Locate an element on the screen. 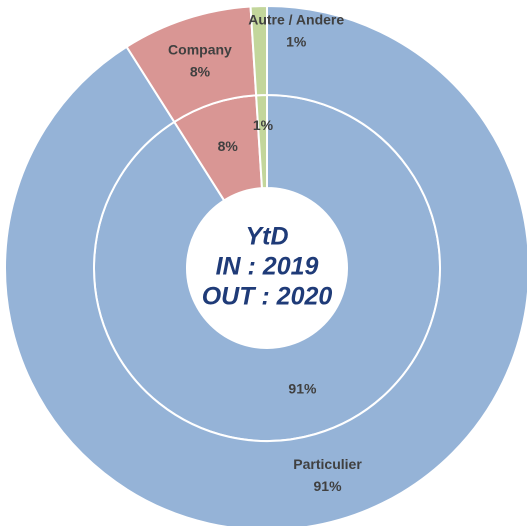 This screenshot has width=527, height=526. category-label: Particulier is located at coordinates (327, 464).